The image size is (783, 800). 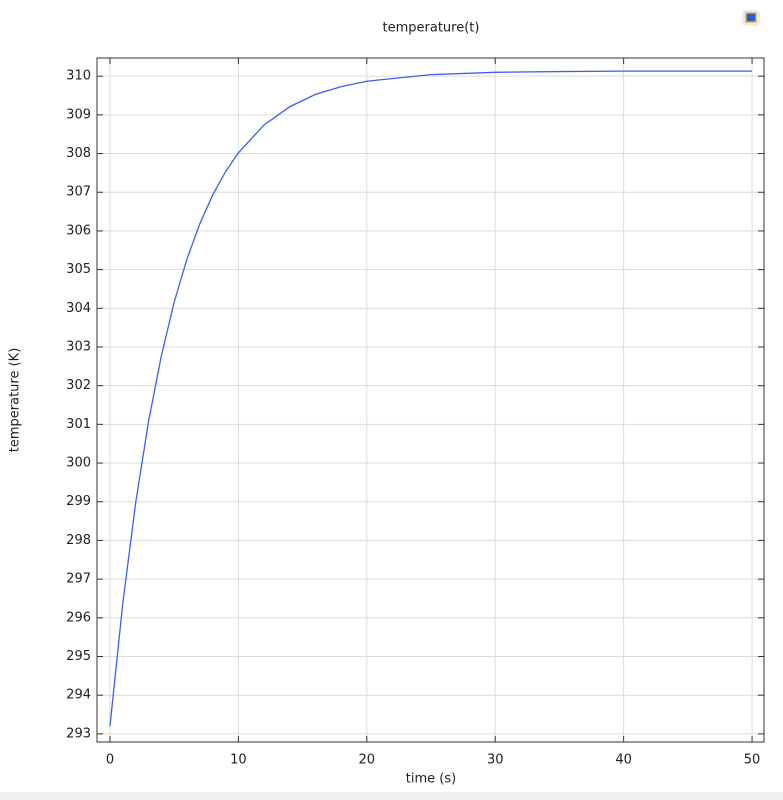 I want to click on x-tick-label: 0, so click(x=110, y=760).